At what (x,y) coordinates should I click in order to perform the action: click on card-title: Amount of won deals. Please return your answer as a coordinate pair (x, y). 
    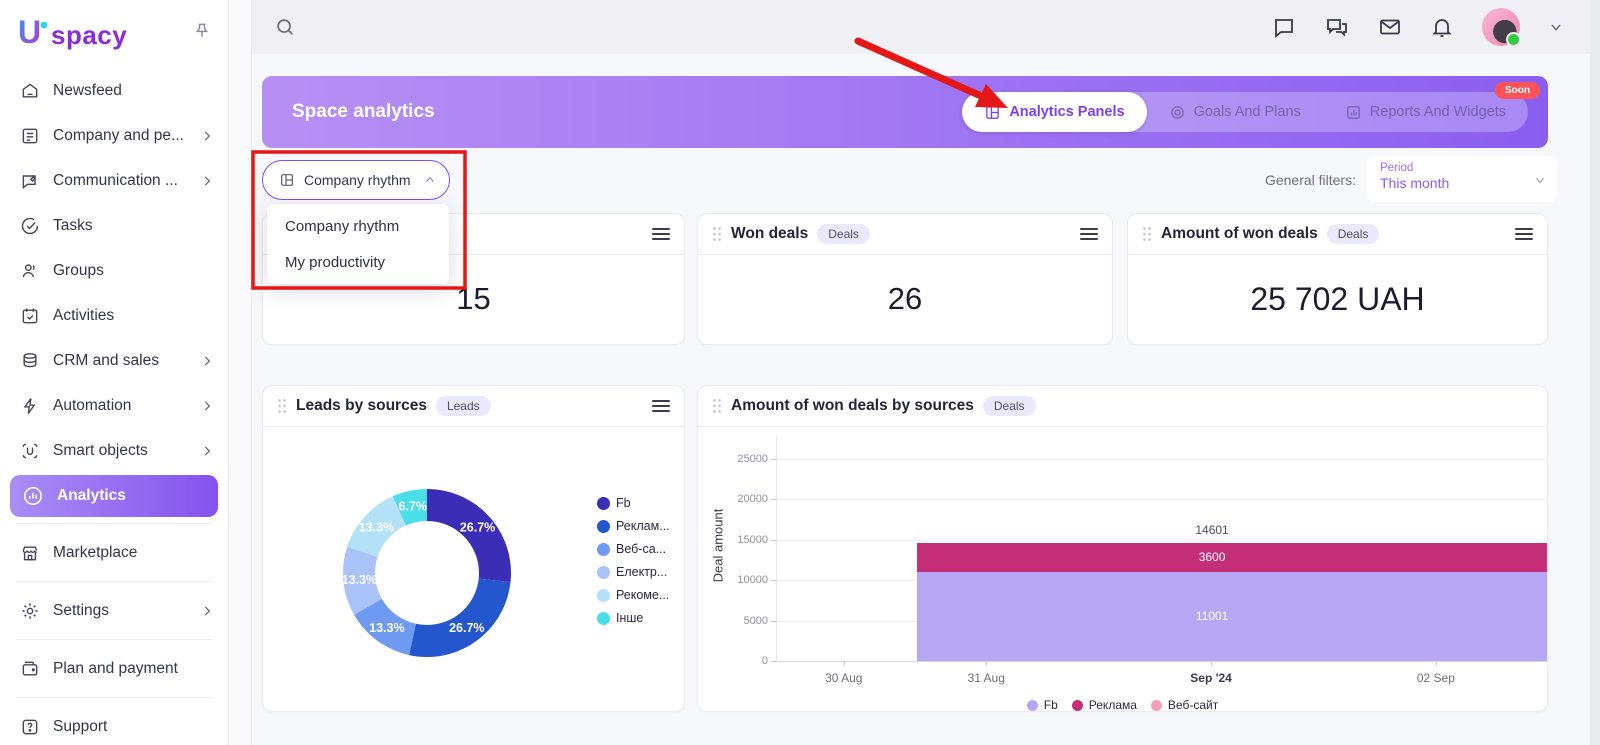
    Looking at the image, I should click on (1239, 233).